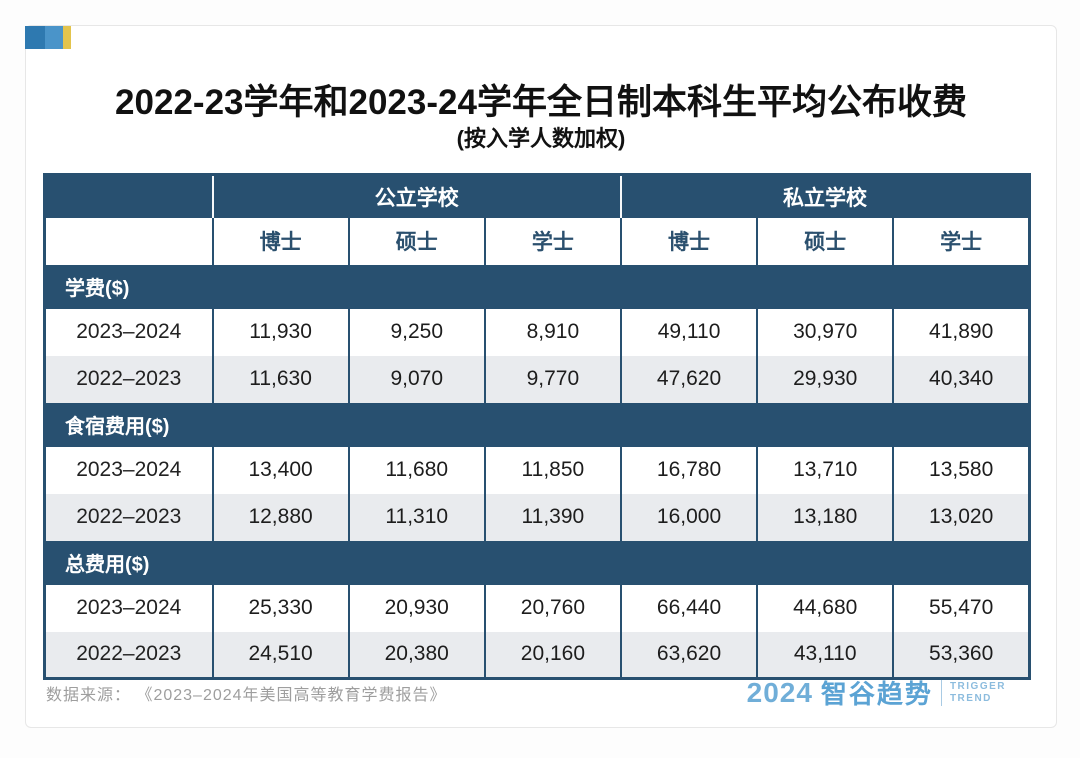 The width and height of the screenshot is (1080, 758). What do you see at coordinates (825, 608) in the screenshot?
I see `cell-value: 44,680` at bounding box center [825, 608].